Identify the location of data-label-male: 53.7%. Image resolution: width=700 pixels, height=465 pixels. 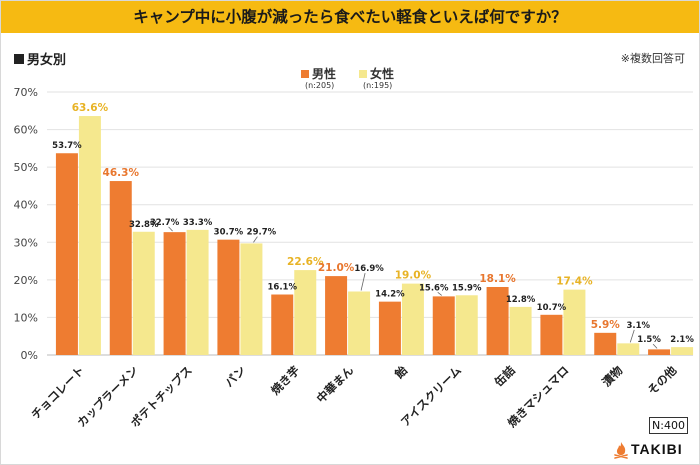
(67, 146).